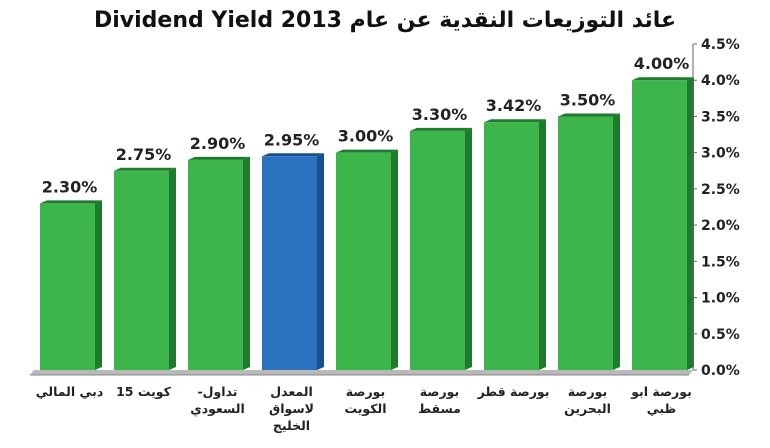 The image size is (770, 448). What do you see at coordinates (144, 154) in the screenshot?
I see `value-label: 2.75%` at bounding box center [144, 154].